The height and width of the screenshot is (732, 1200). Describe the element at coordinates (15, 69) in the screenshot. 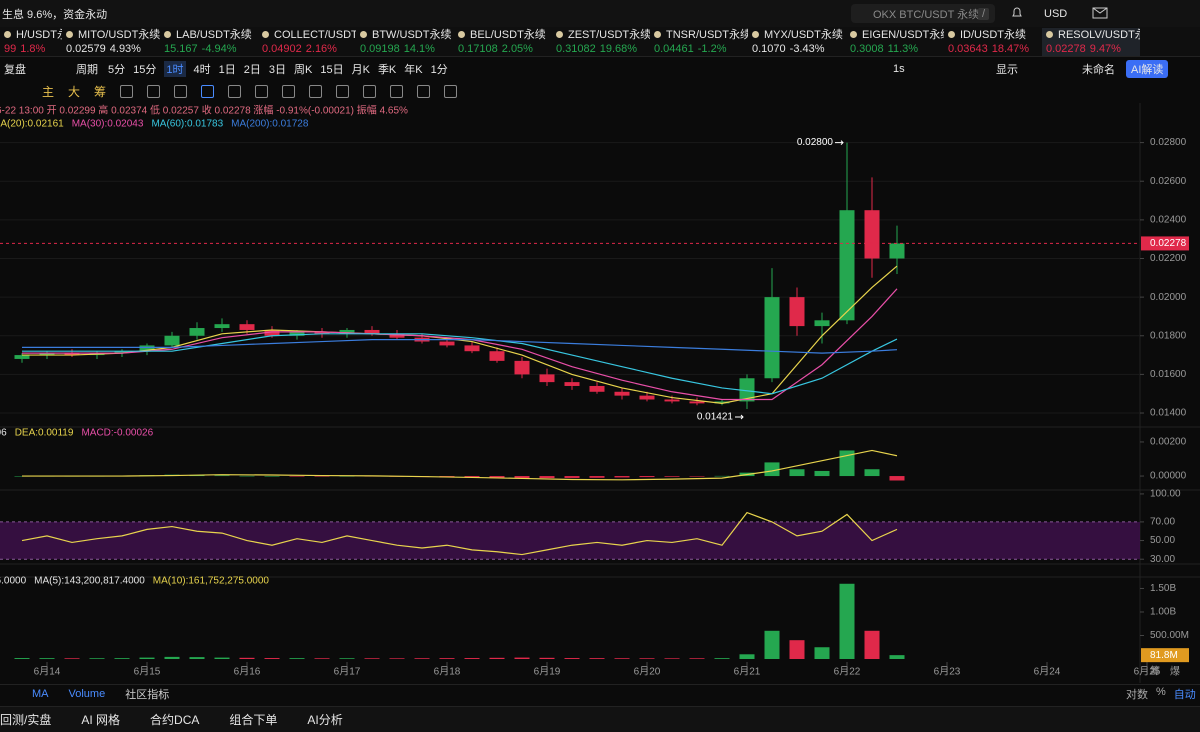

I see `replay: 复盘` at that location.